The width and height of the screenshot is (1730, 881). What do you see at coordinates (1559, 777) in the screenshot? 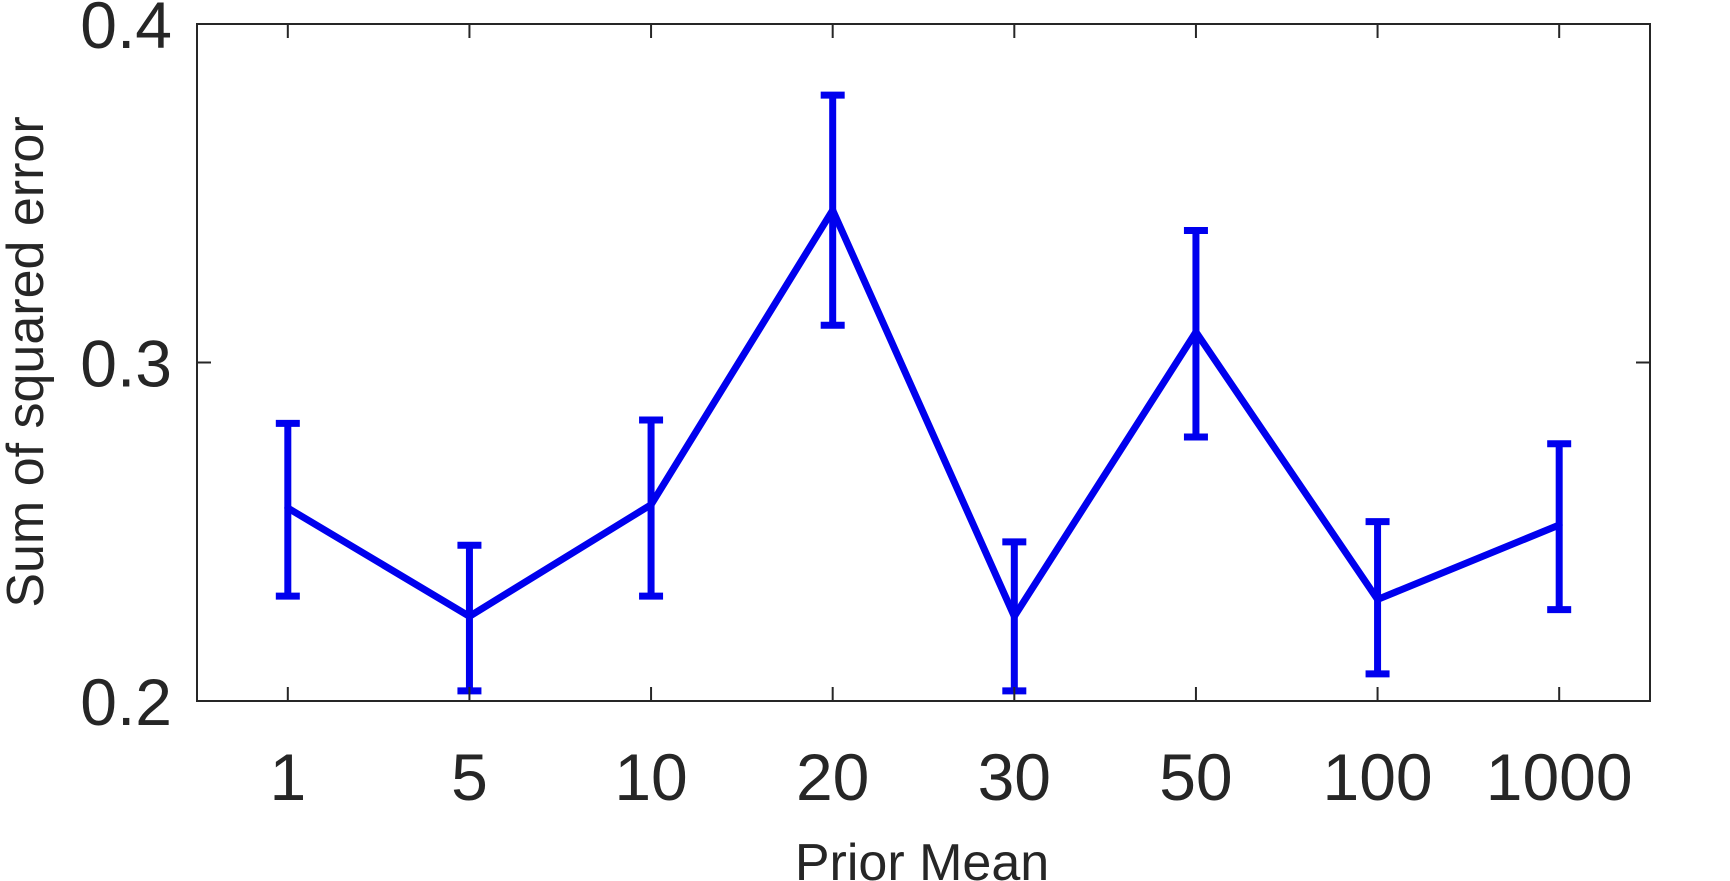
I see `x-tick-label: 1000` at bounding box center [1559, 777].